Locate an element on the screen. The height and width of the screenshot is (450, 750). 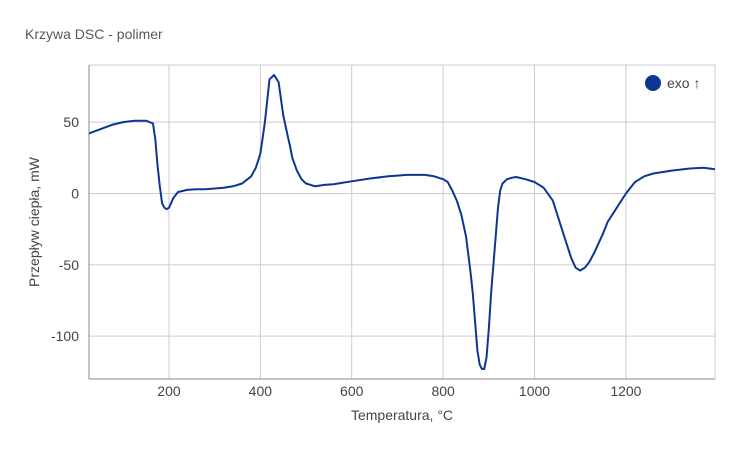
x-tick-label: 1200 is located at coordinates (625, 391).